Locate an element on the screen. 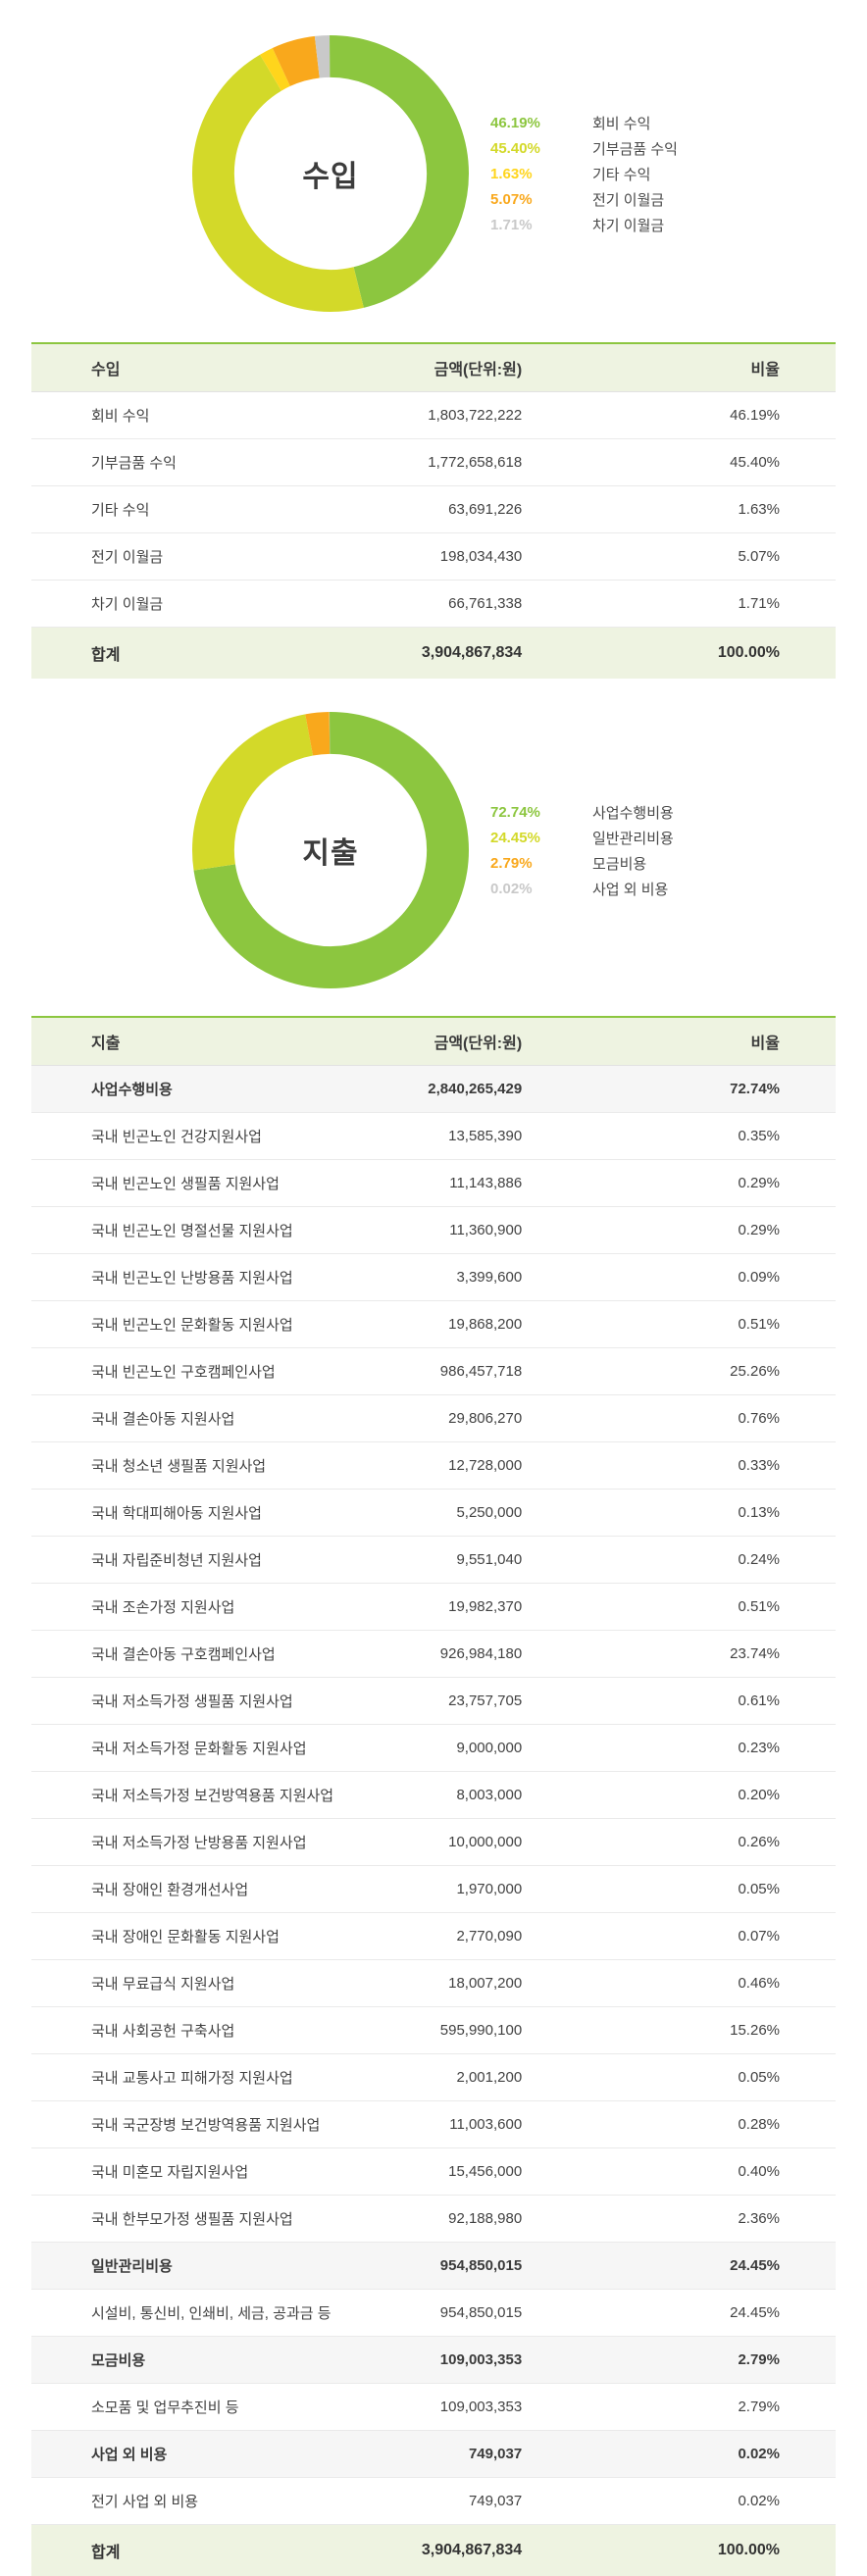 This screenshot has height=2576, width=867. table-row: 국내 저소득가정 생필품 지원사업 23,757,705 0.61% is located at coordinates (433, 1702).